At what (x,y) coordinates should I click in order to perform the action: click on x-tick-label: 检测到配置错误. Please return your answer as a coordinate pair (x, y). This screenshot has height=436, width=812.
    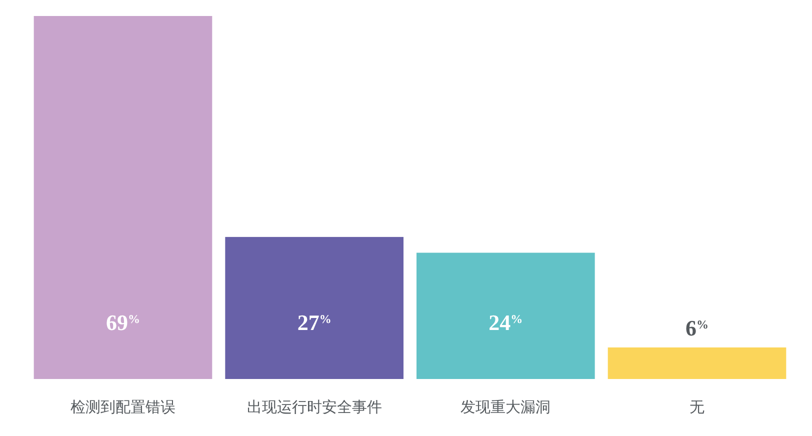
    Looking at the image, I should click on (123, 407).